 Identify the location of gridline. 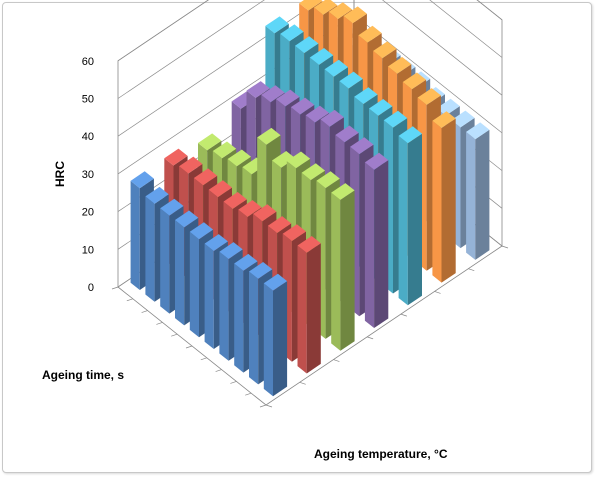
(310, 49).